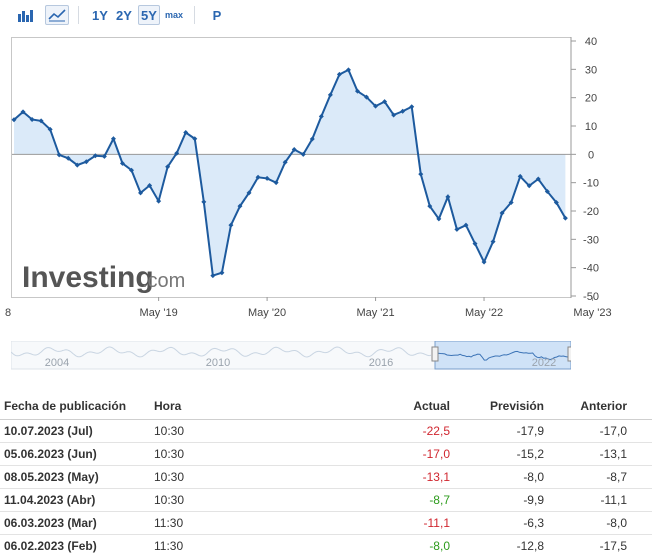 This screenshot has height=555, width=652. Describe the element at coordinates (65, 405) in the screenshot. I see `header-date: Fecha de publicación` at that location.